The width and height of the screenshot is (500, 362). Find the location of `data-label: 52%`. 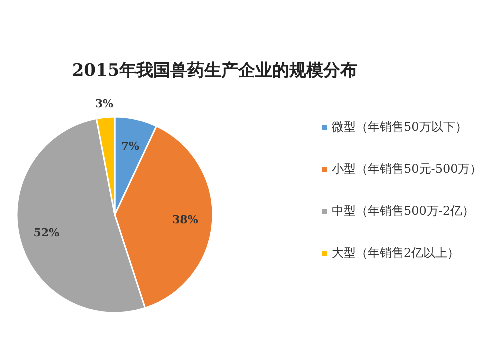

data-label: 52% is located at coordinates (47, 233).